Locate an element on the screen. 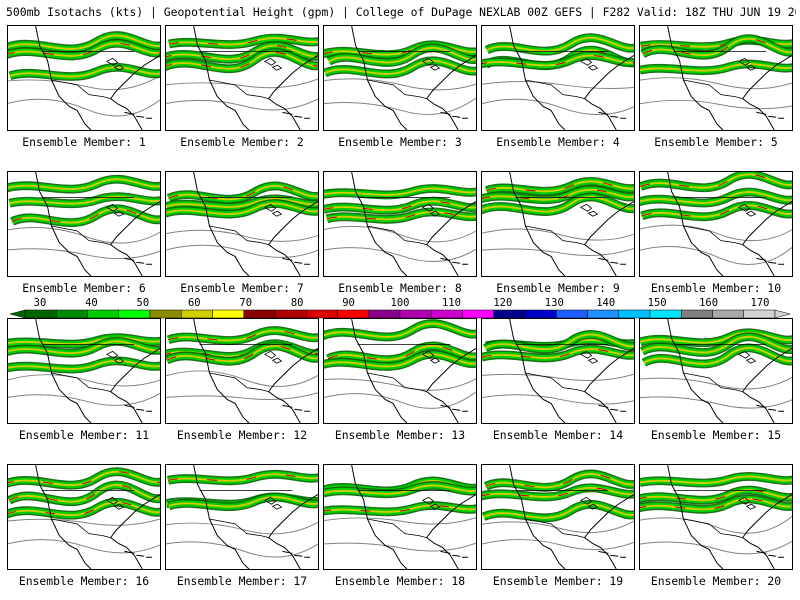 Image resolution: width=800 pixels, height=600 pixels. colorbar-left-arrow is located at coordinates (17, 314).